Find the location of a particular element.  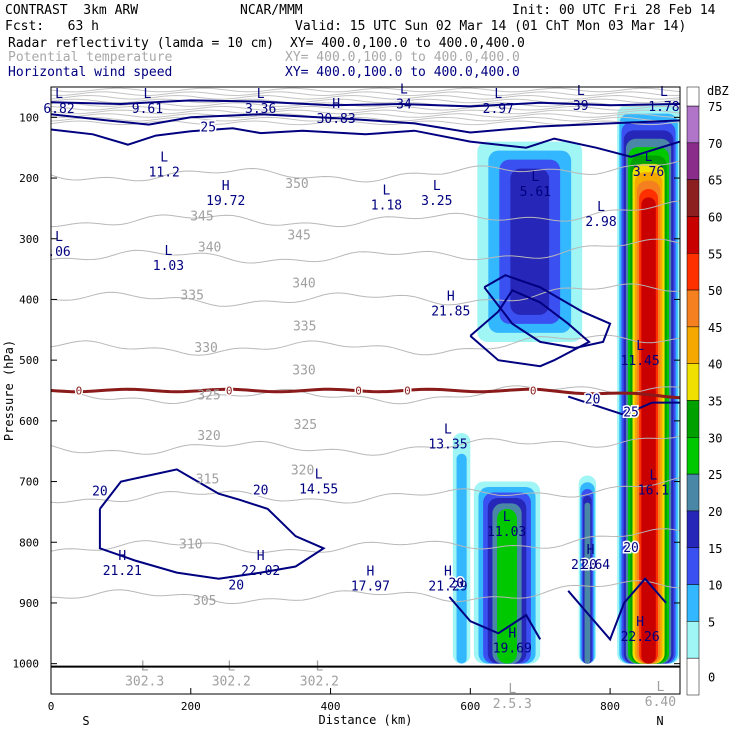

header-program: CONTRAST 3km ARW is located at coordinates (72, 10).